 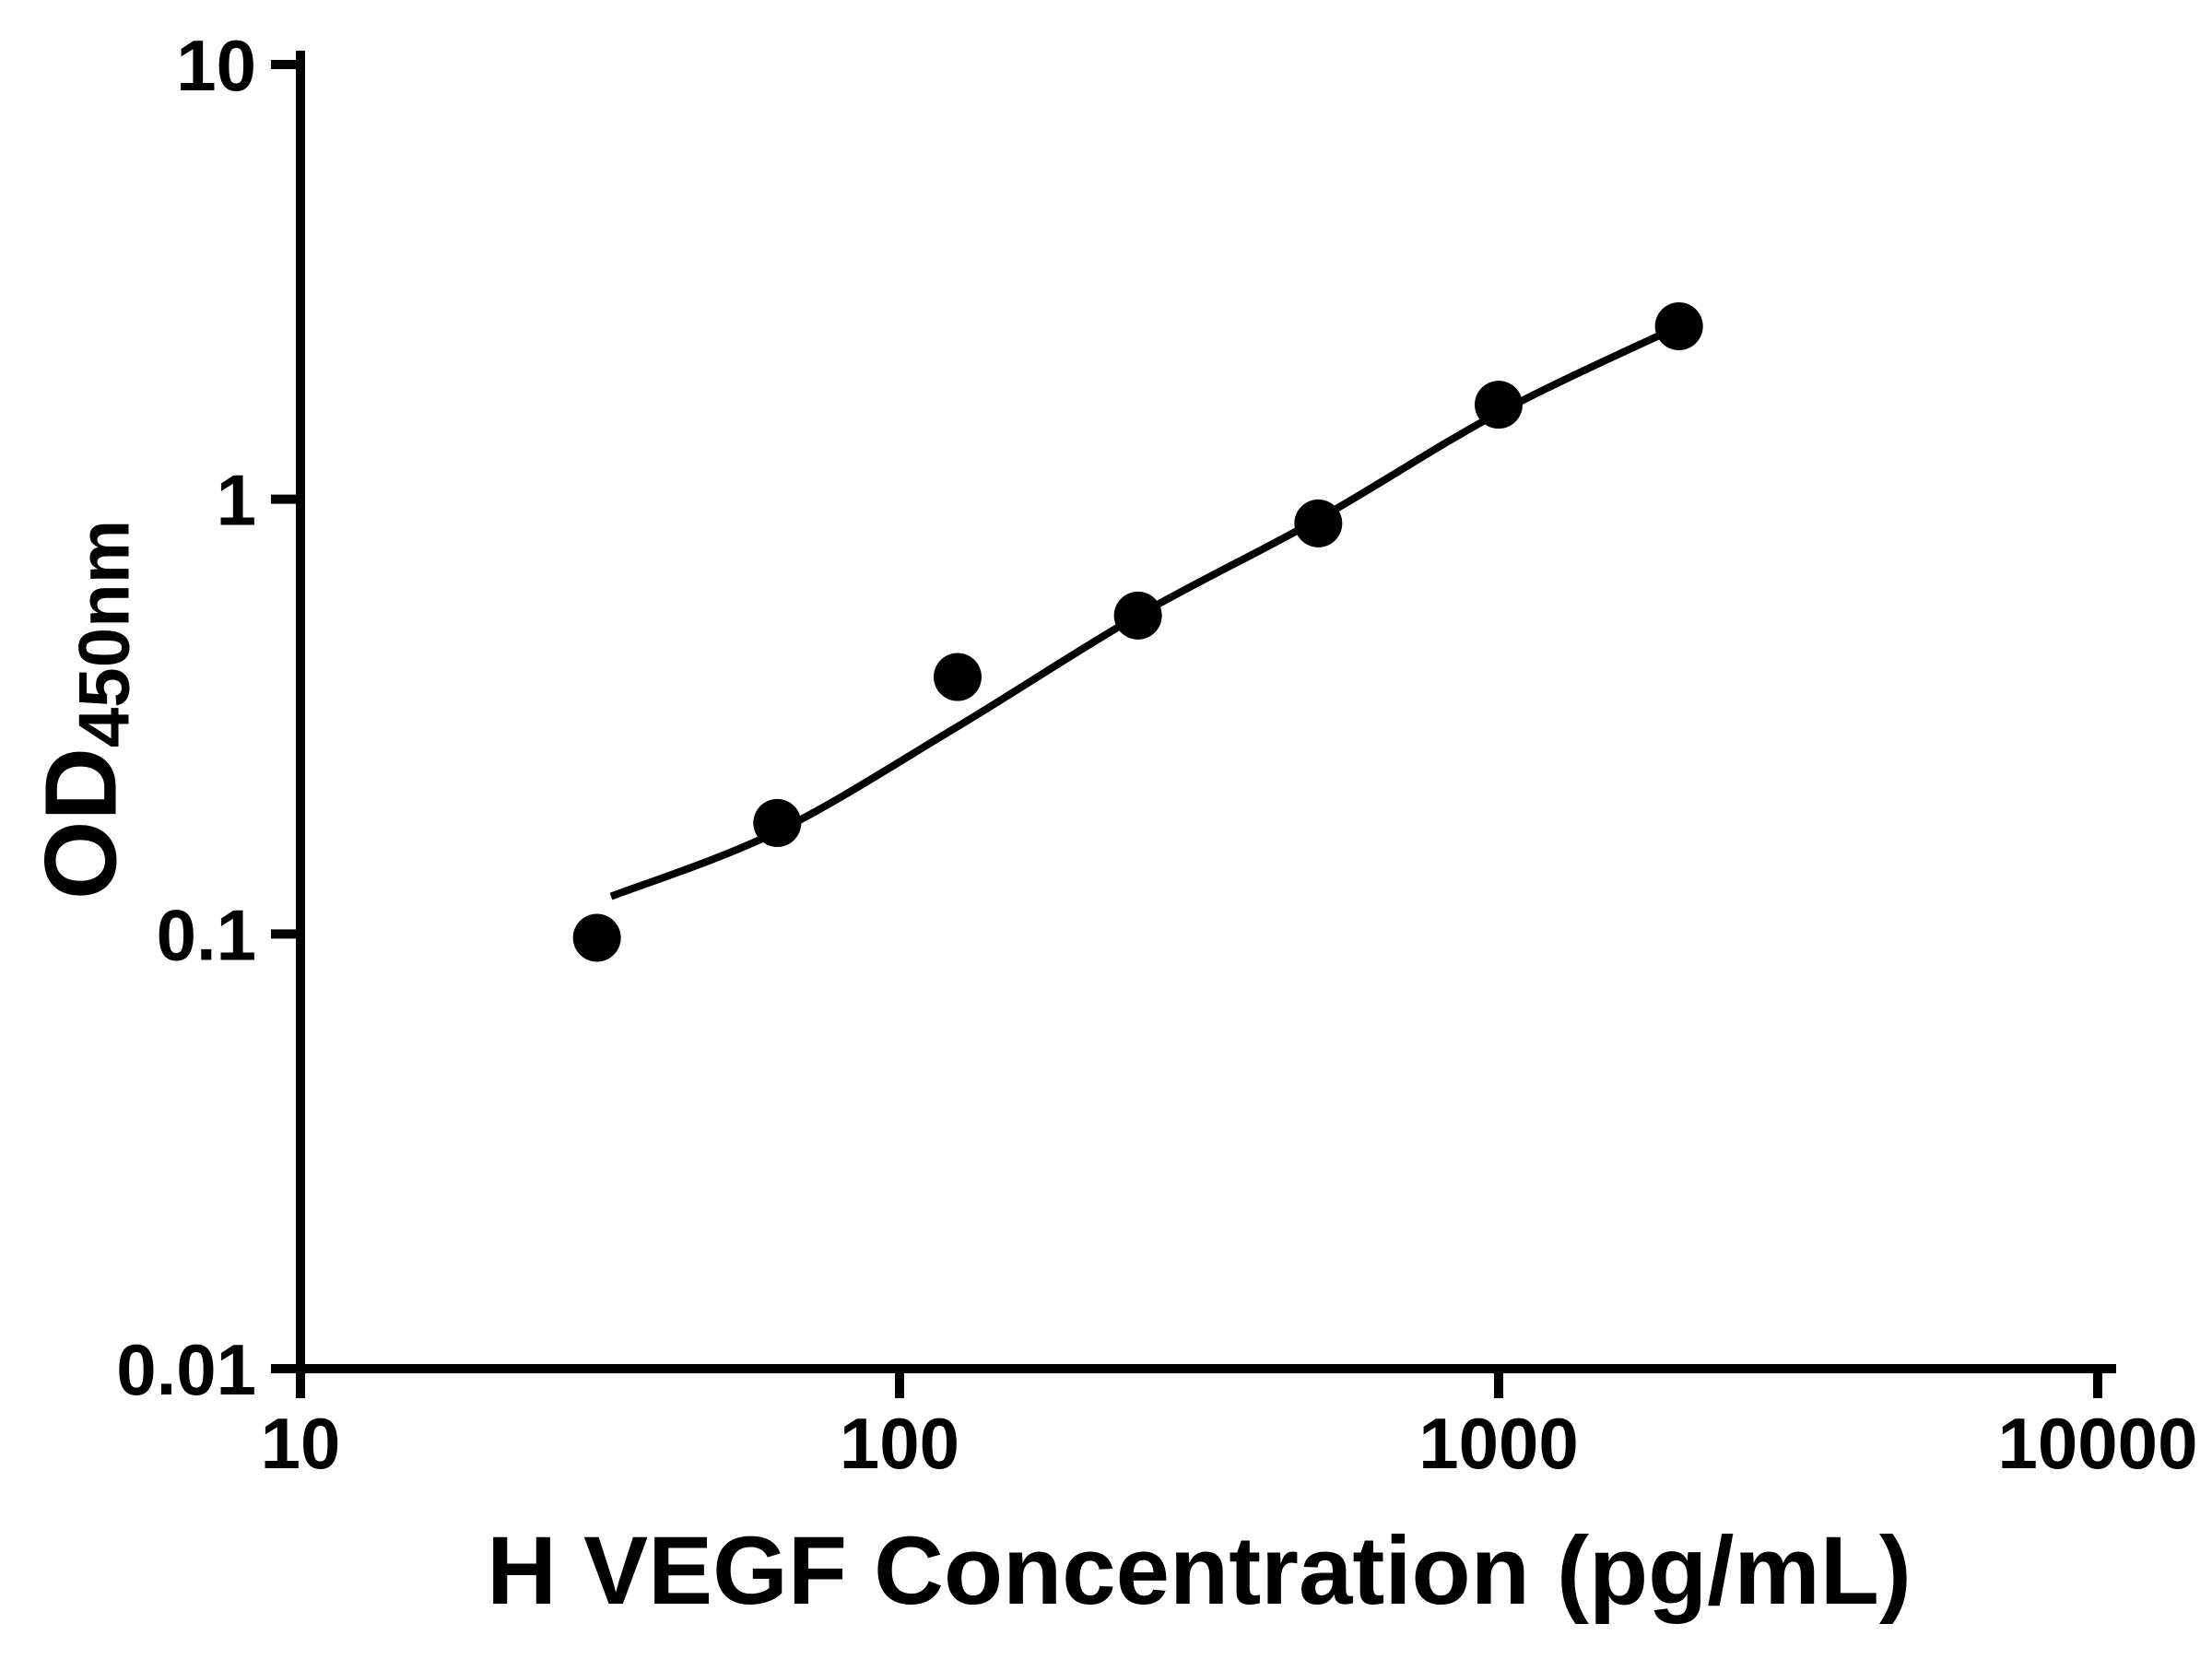 What do you see at coordinates (2098, 1443) in the screenshot?
I see `x-tick-label: 10000` at bounding box center [2098, 1443].